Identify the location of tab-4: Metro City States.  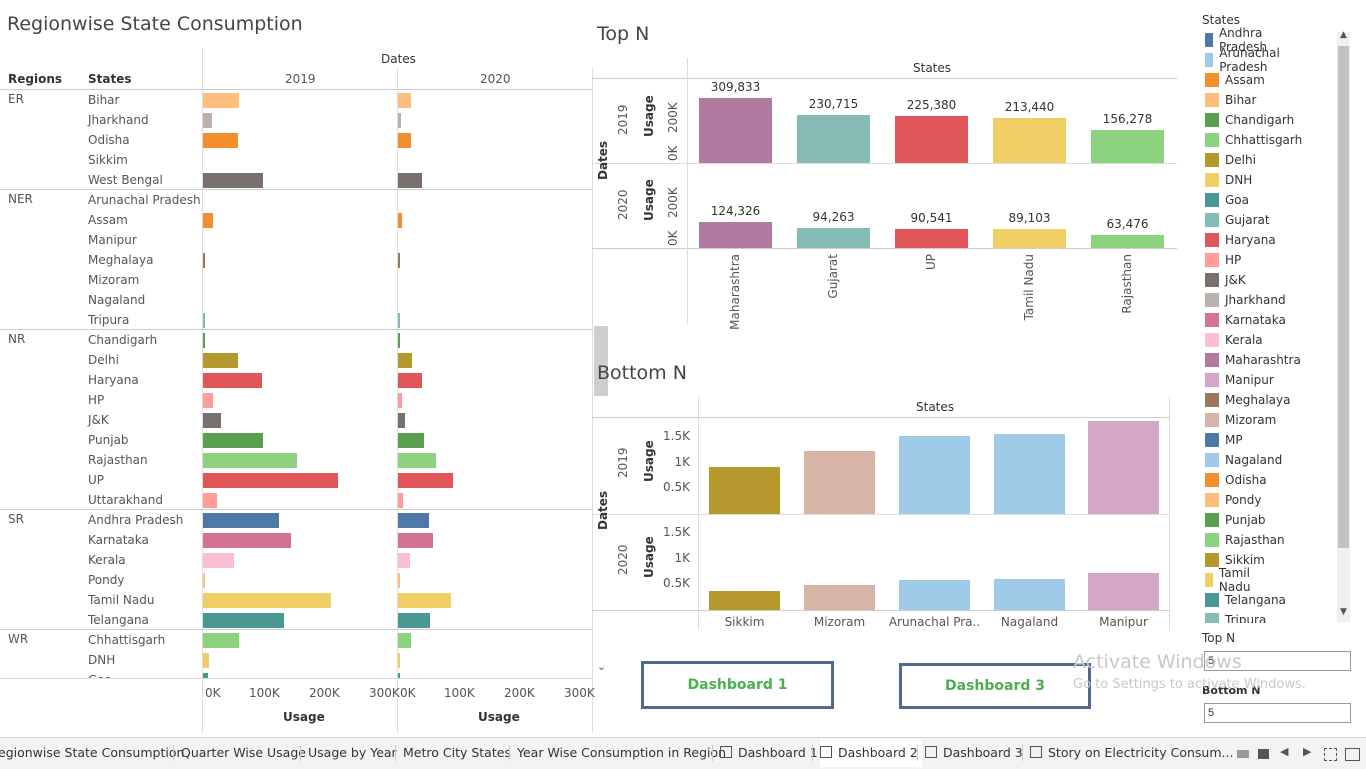
(457, 753).